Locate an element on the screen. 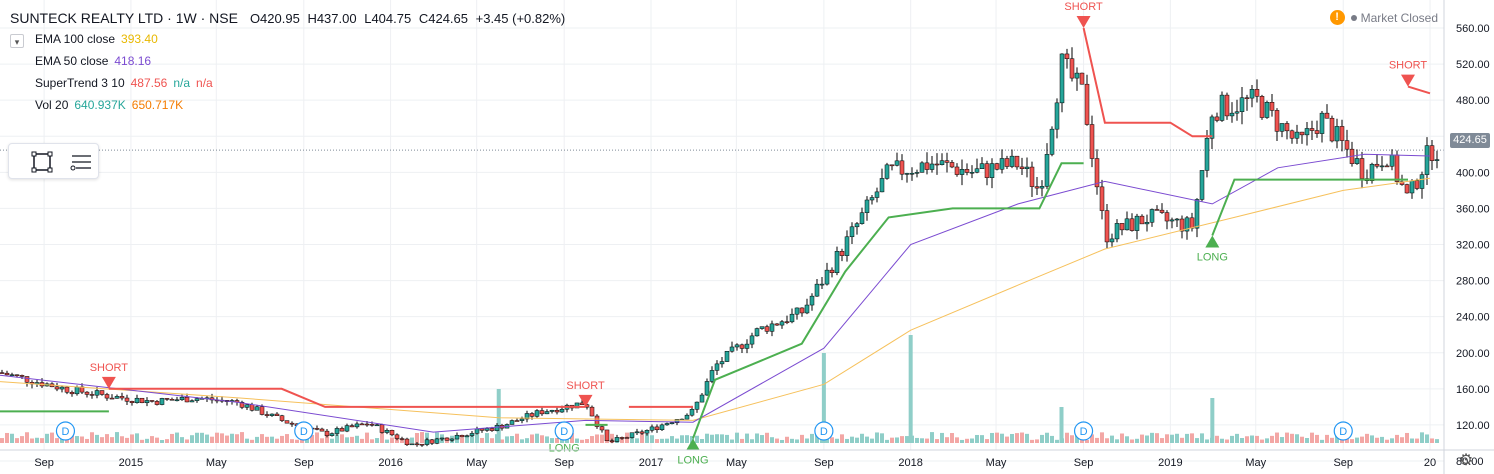 The height and width of the screenshot is (474, 1494). indicator-row: Vol 20 640.937K 650.717K is located at coordinates (289, 105).